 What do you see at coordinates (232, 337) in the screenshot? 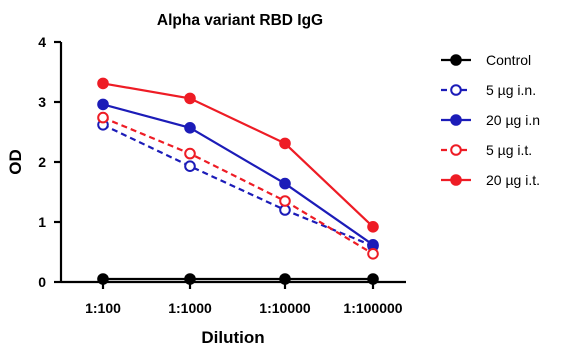
I see `x-axis-title: Dilution` at bounding box center [232, 337].